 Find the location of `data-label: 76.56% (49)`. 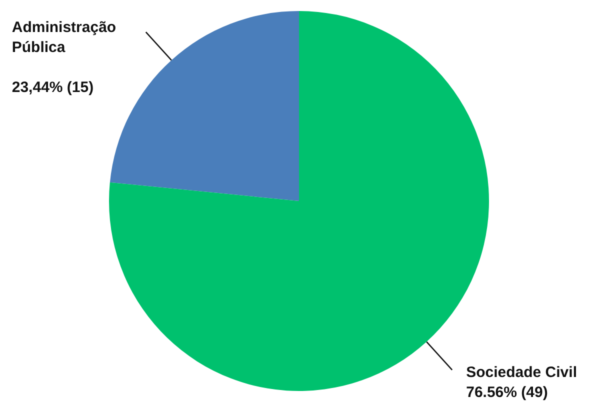

data-label: 76.56% (49) is located at coordinates (507, 392).